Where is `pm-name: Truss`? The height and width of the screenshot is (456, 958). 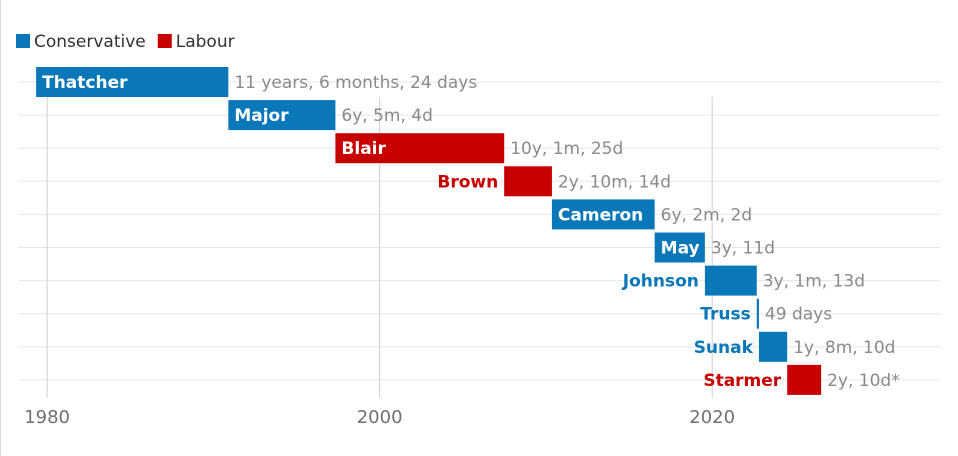
pm-name: Truss is located at coordinates (725, 315).